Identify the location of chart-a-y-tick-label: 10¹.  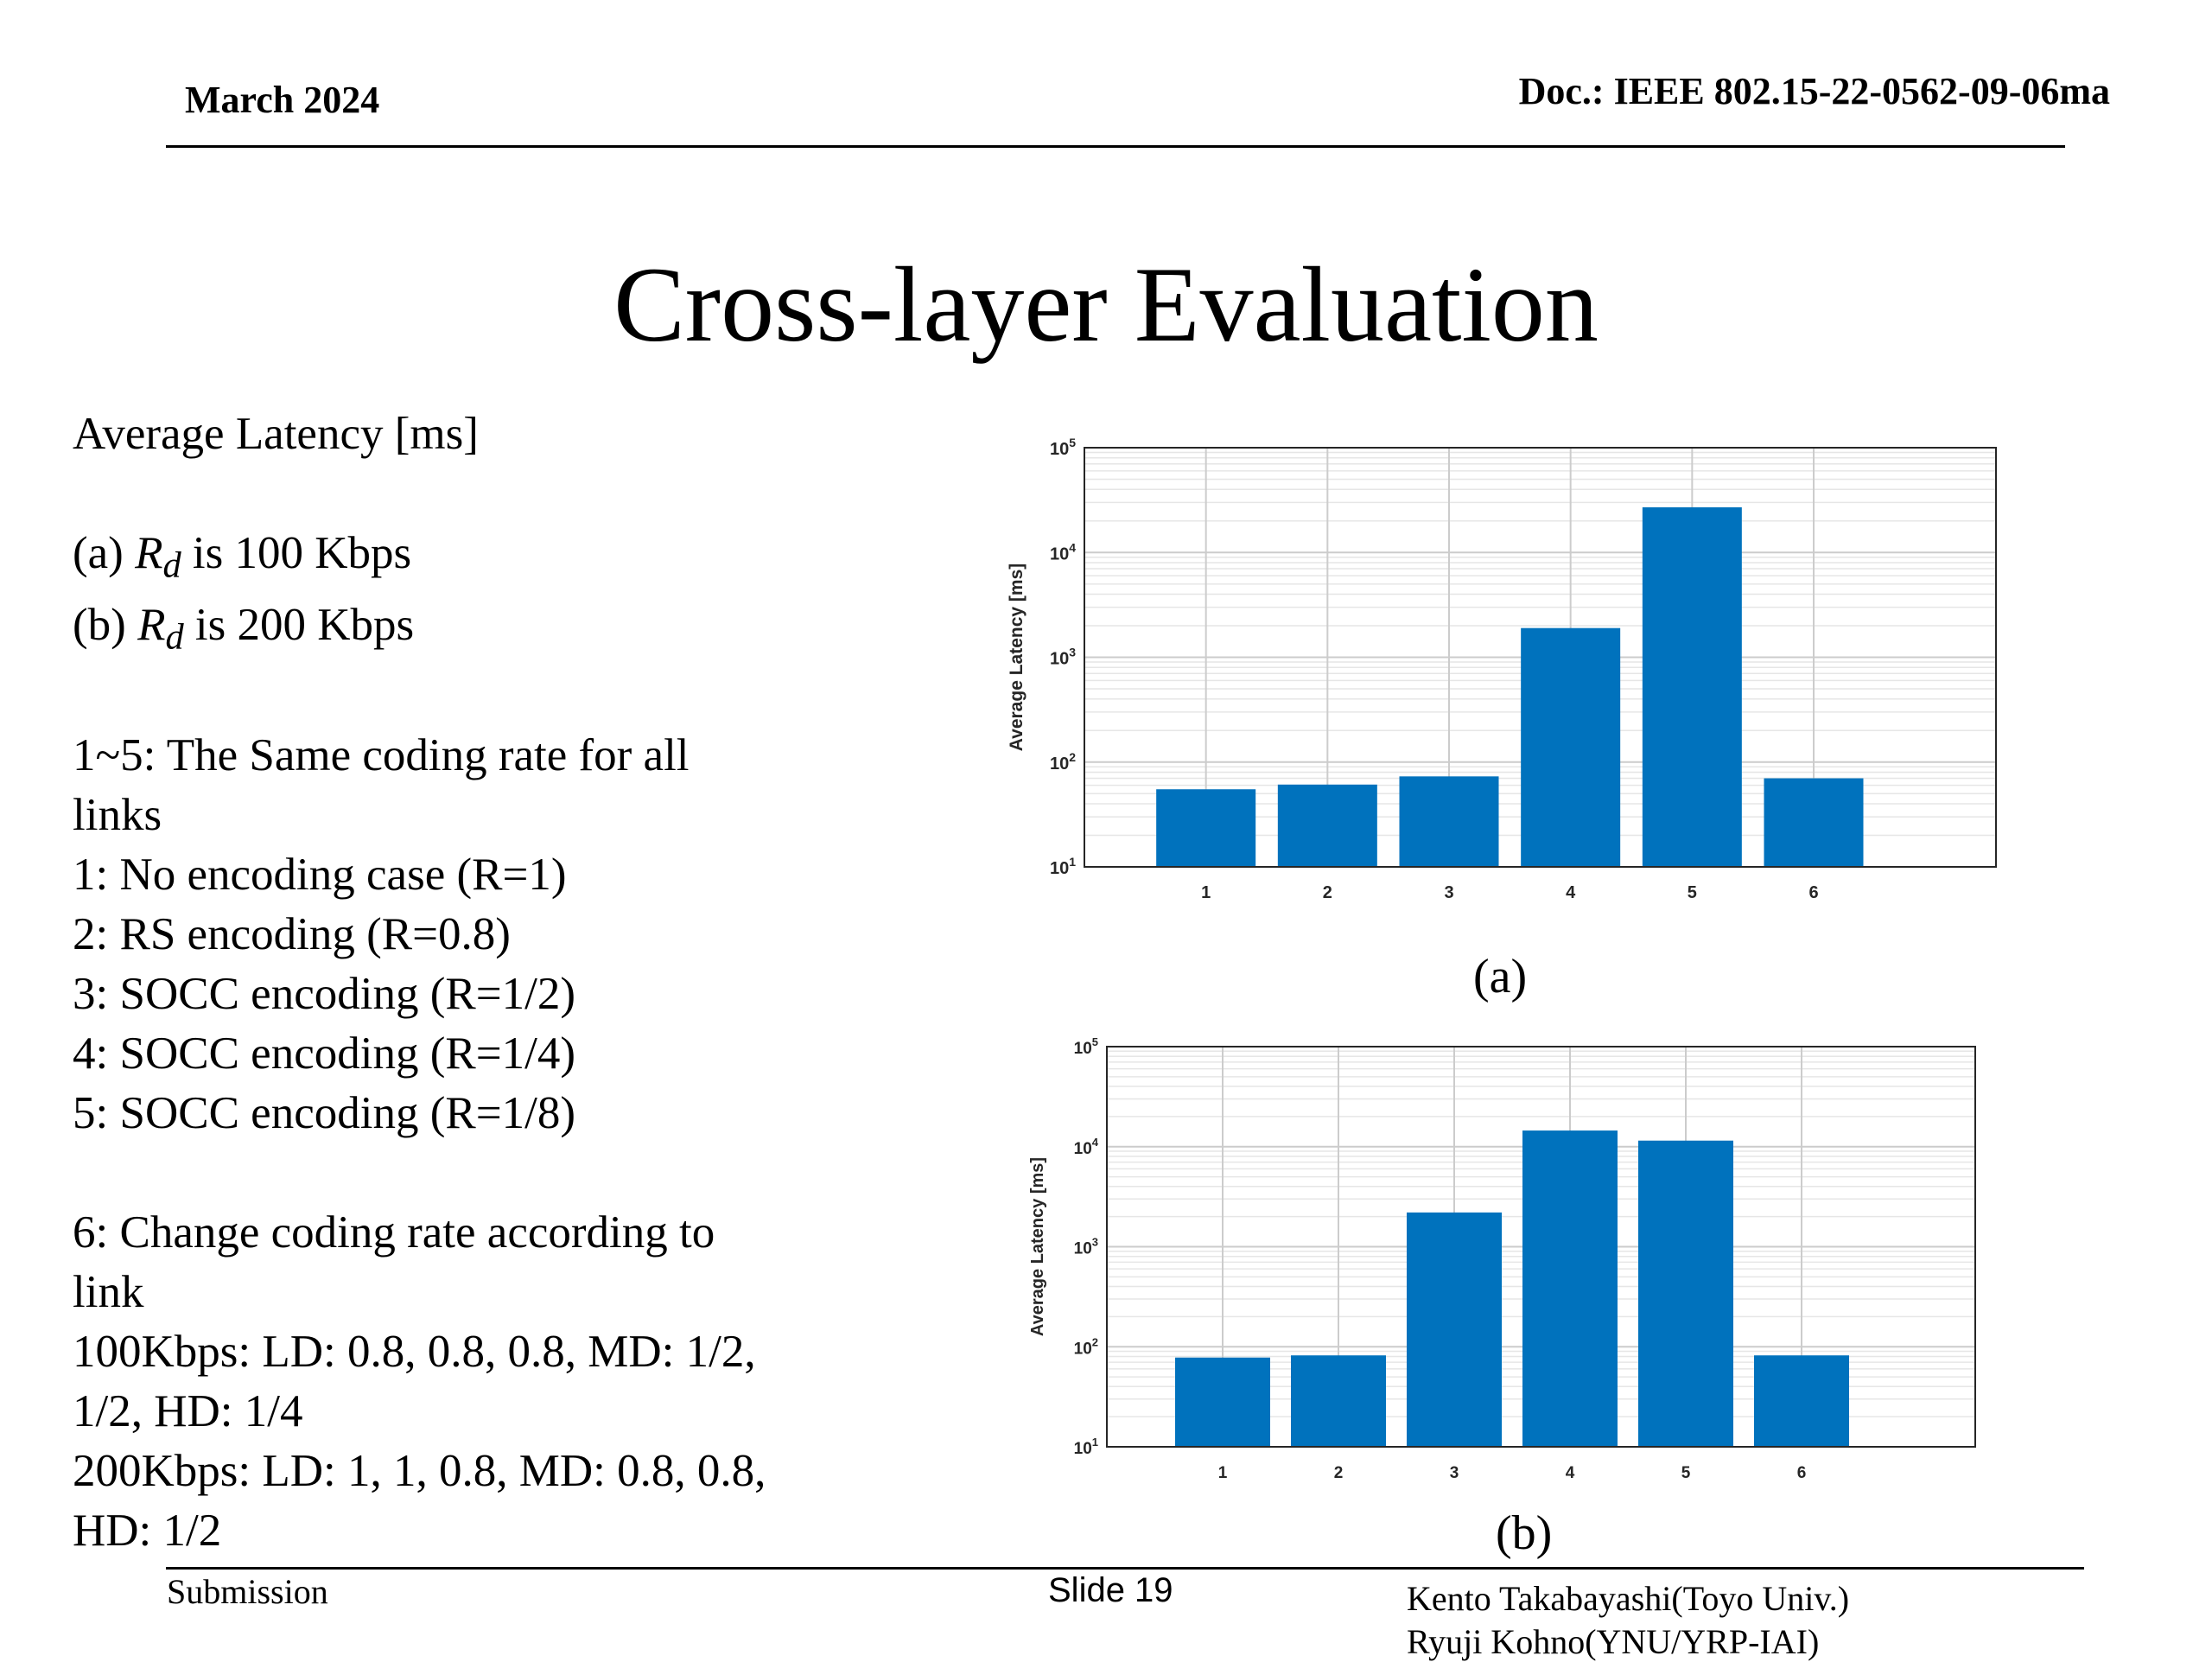
(1063, 866).